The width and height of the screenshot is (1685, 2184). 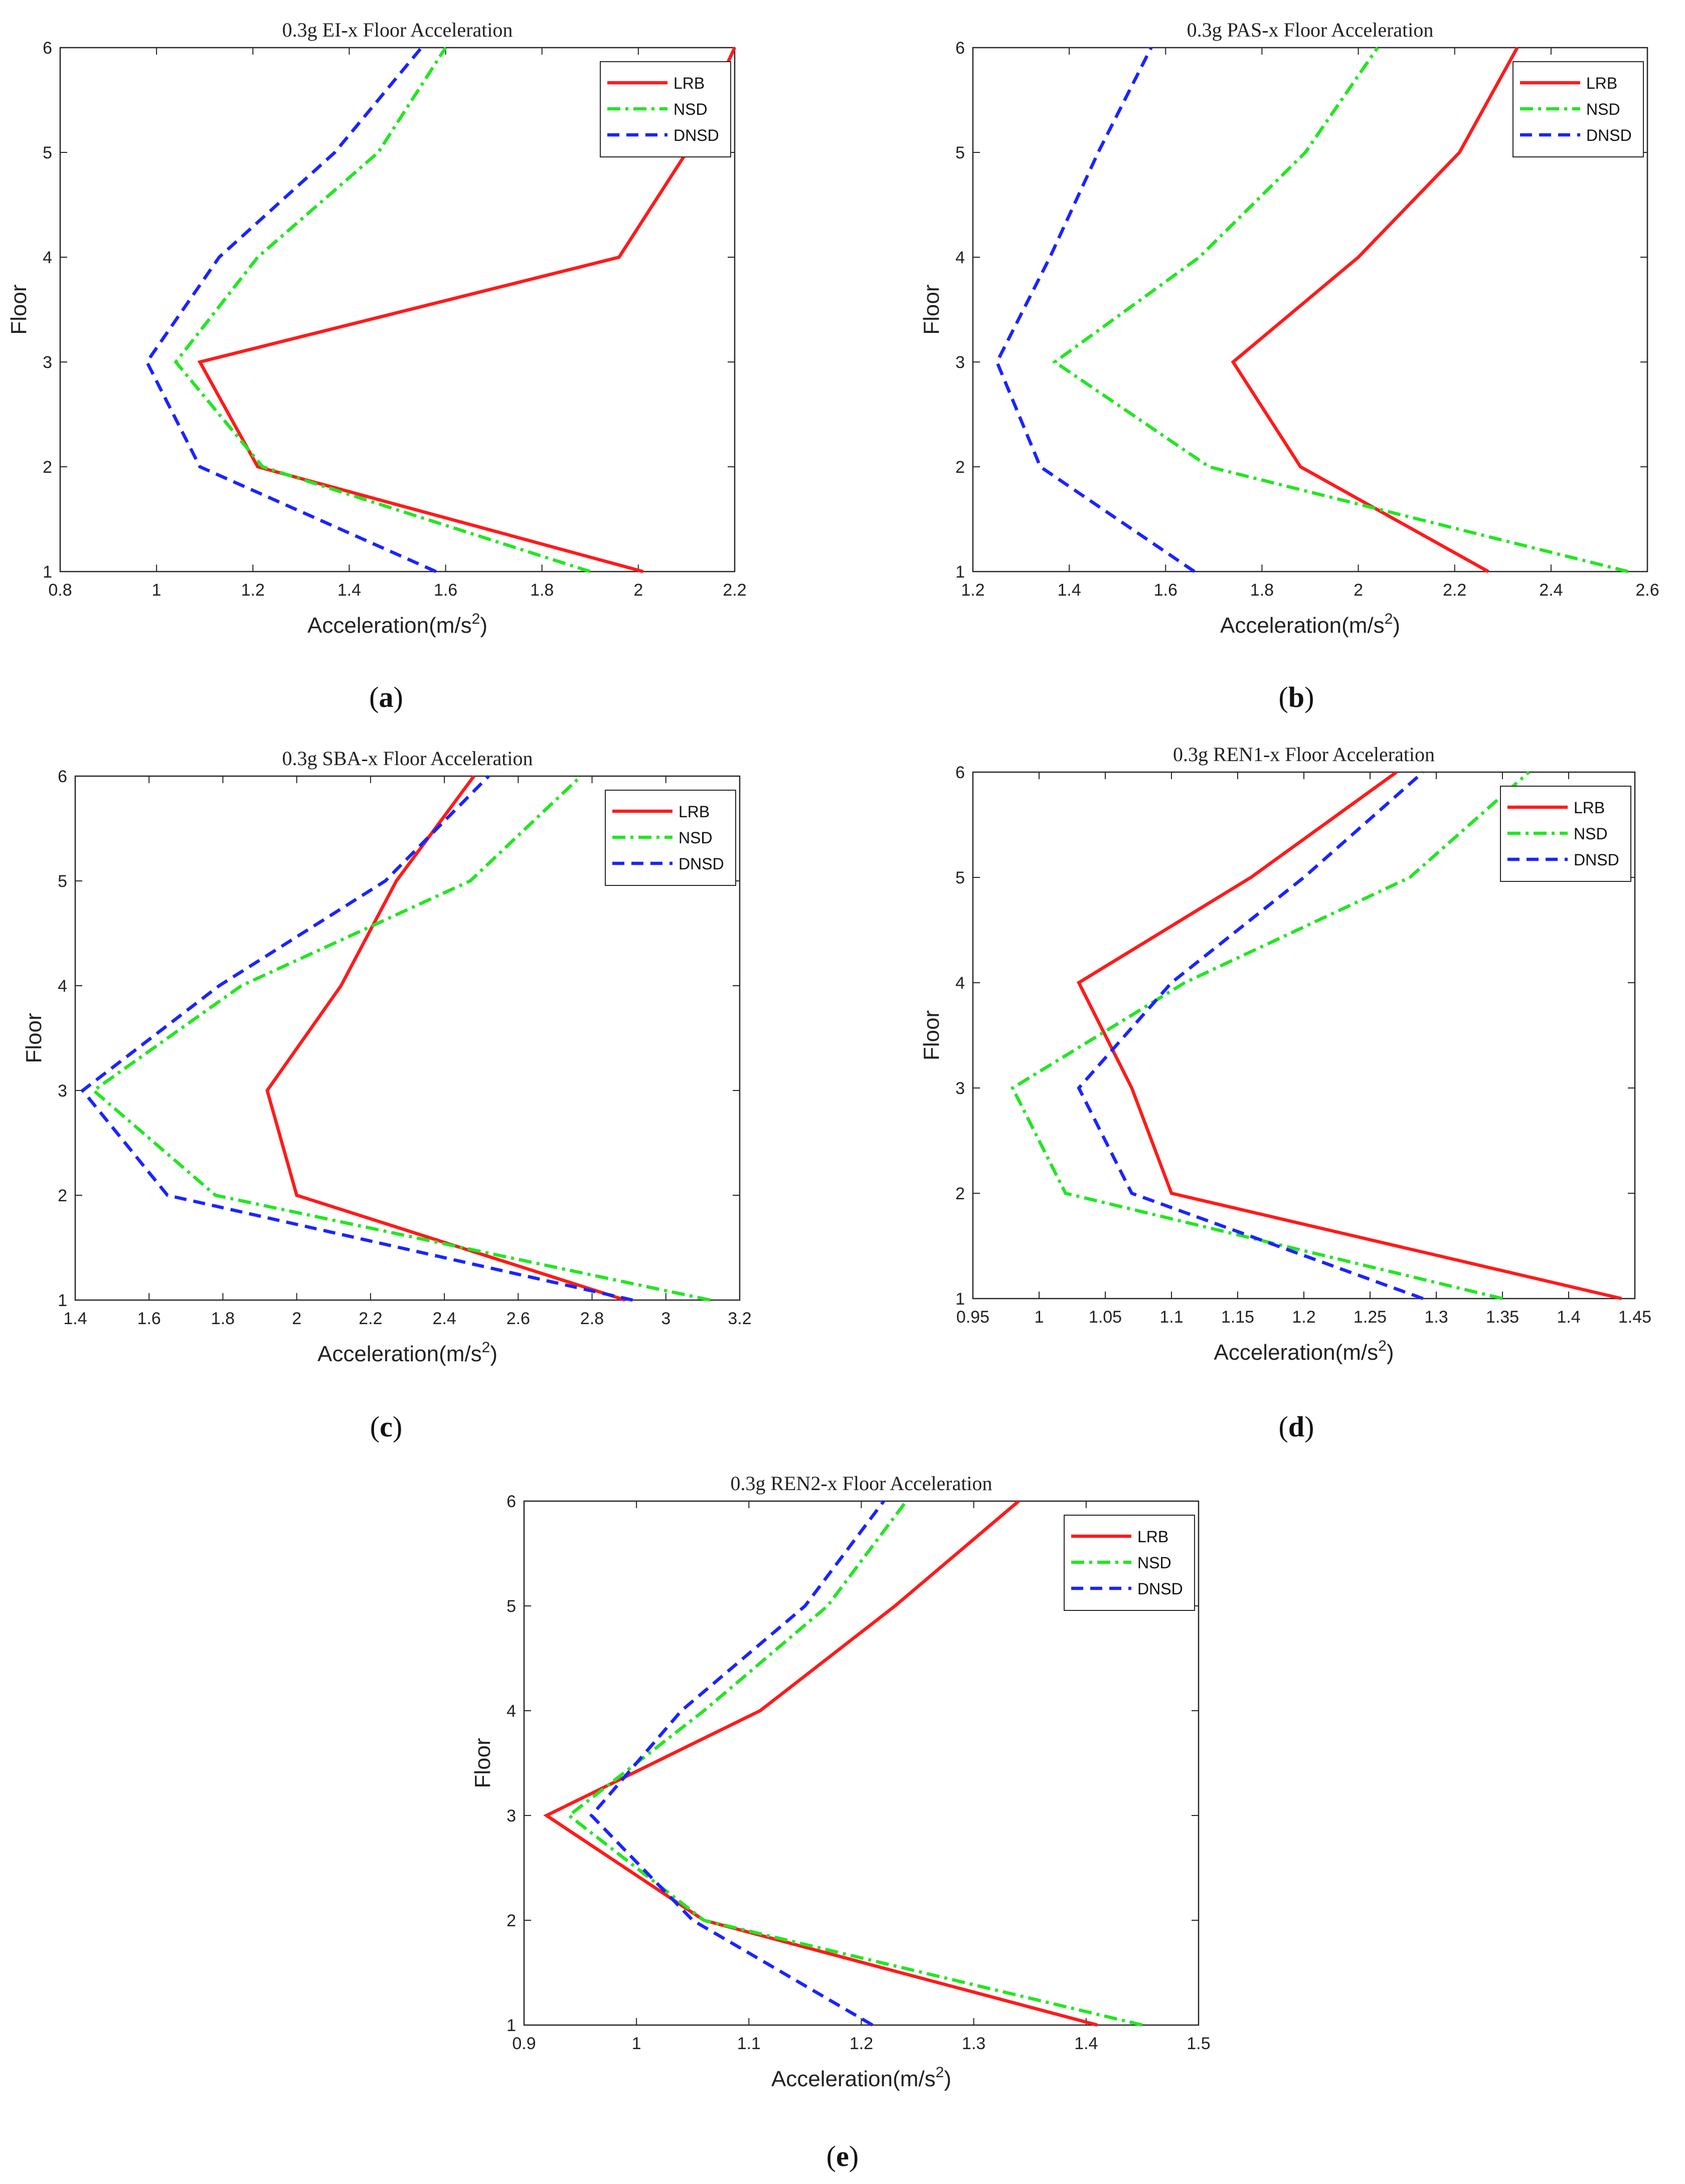 What do you see at coordinates (1370, 1317) in the screenshot?
I see `x-tick-label: 1.25` at bounding box center [1370, 1317].